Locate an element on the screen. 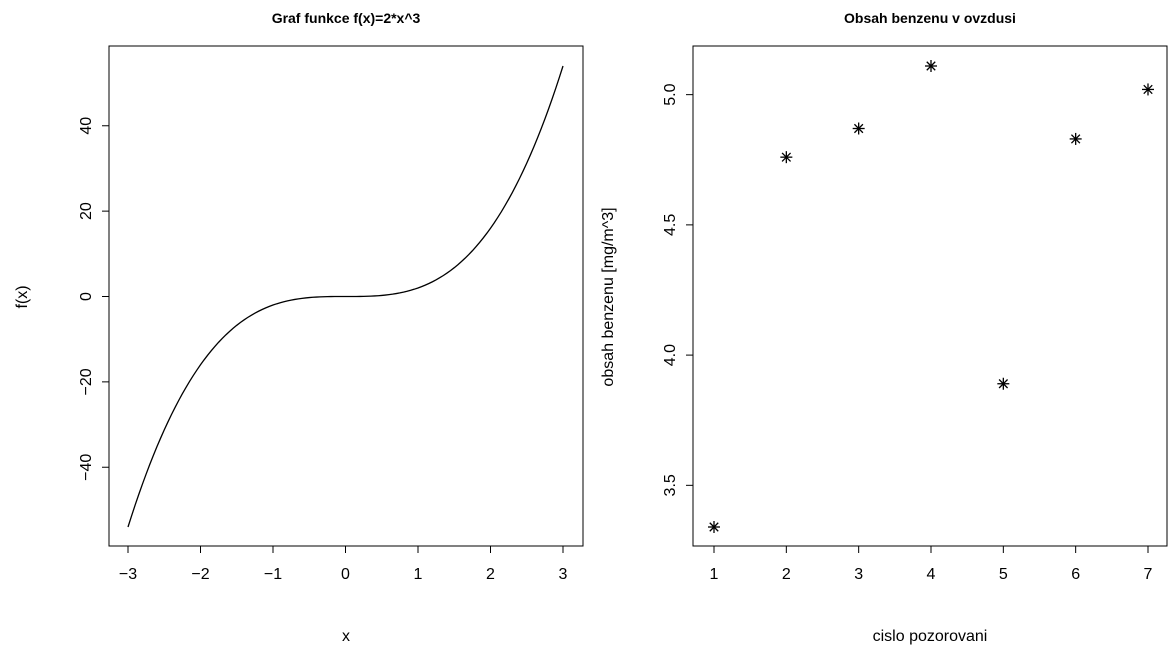  y-axis-label: f(x) is located at coordinates (22, 296).